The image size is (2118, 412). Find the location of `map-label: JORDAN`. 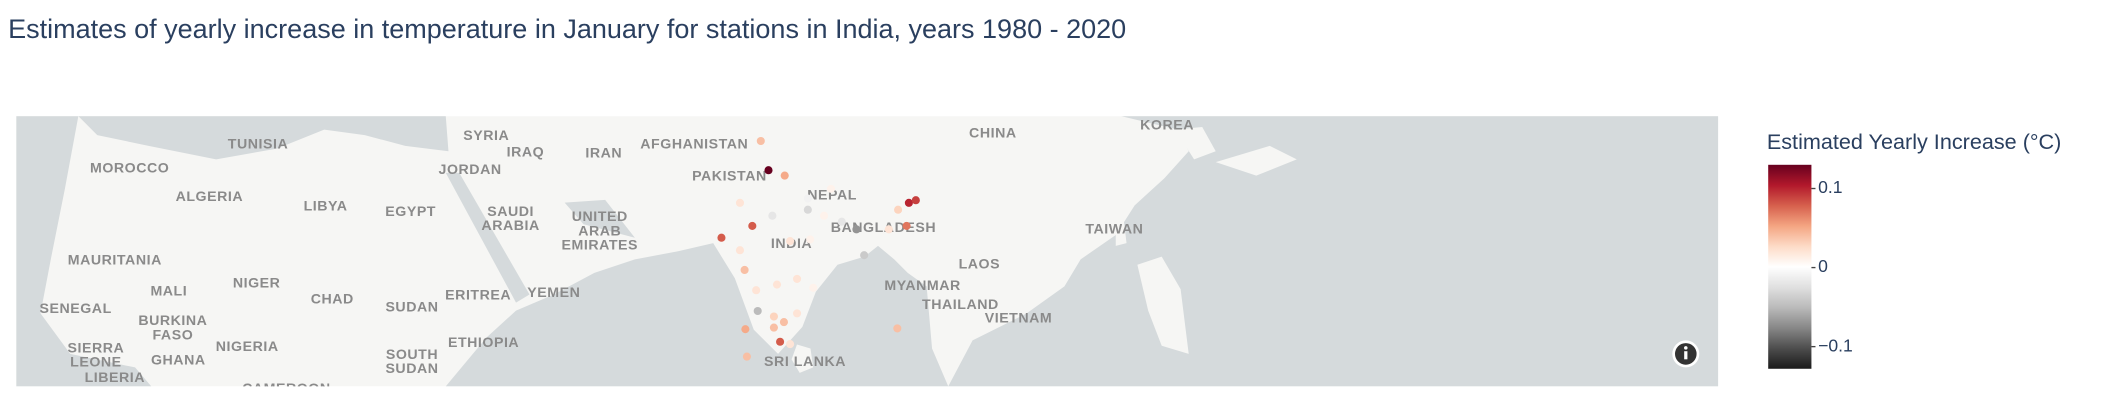

map-label: JORDAN is located at coordinates (470, 170).